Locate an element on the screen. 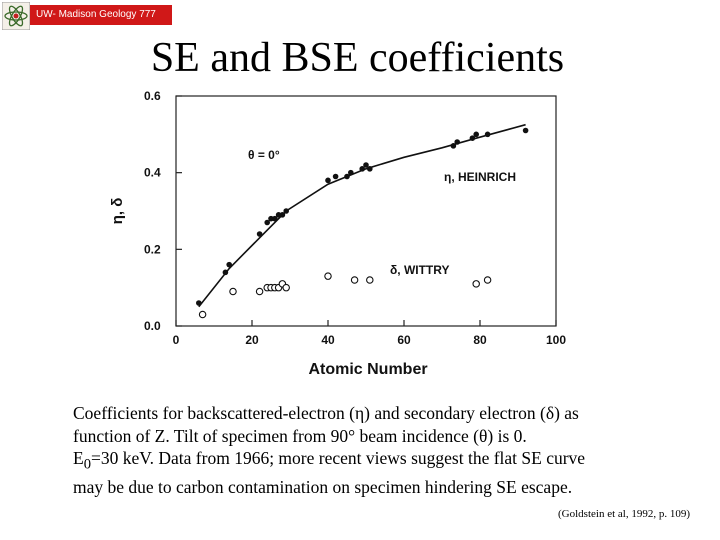  angle-annotation: θ = 0° is located at coordinates (264, 155).